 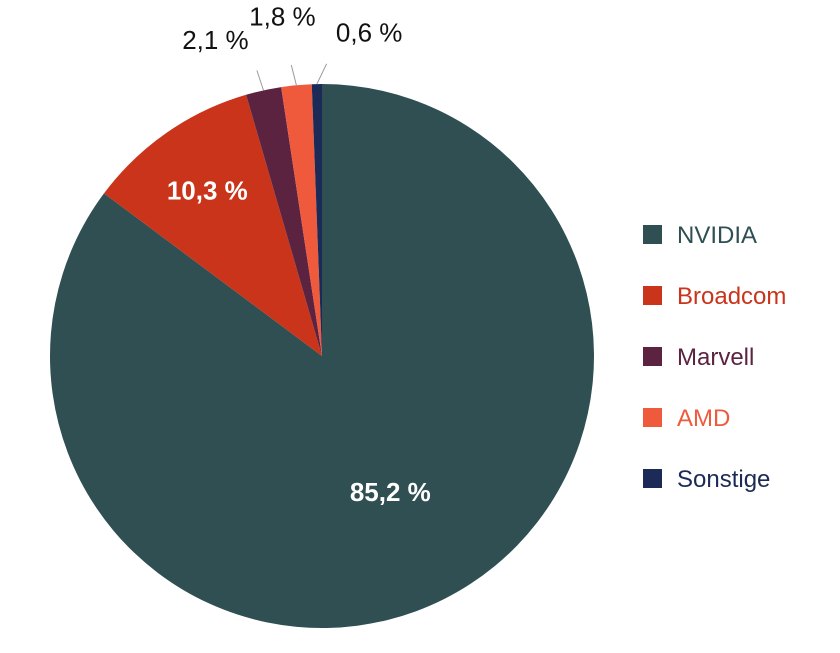 What do you see at coordinates (390, 492) in the screenshot?
I see `slice-label-nvidia: 85,2 %` at bounding box center [390, 492].